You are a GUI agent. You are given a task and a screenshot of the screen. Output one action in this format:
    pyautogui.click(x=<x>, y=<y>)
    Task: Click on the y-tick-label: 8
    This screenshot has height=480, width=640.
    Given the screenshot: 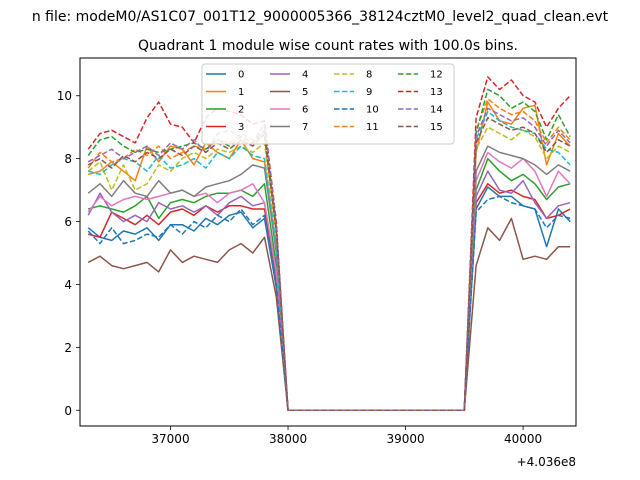 What is the action you would take?
    pyautogui.click(x=68, y=159)
    